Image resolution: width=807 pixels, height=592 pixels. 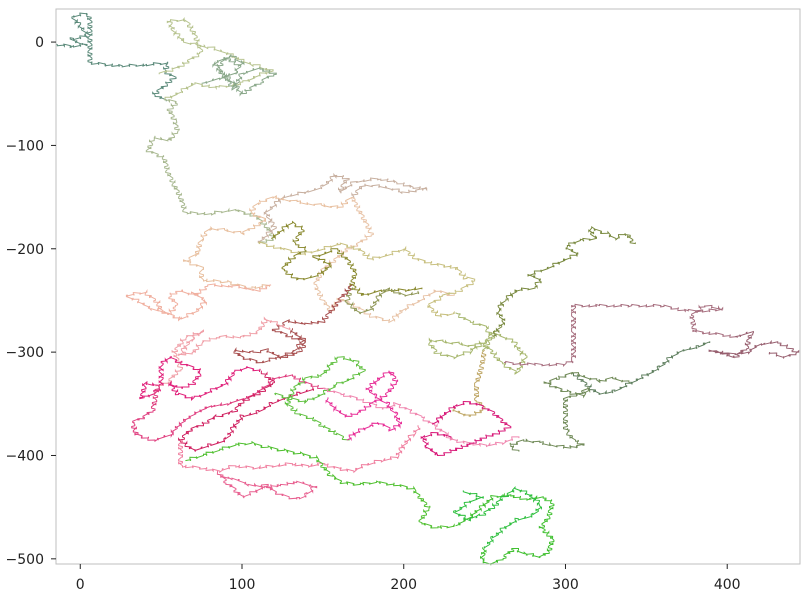 I want to click on y-tick-label: 0, so click(x=39, y=43).